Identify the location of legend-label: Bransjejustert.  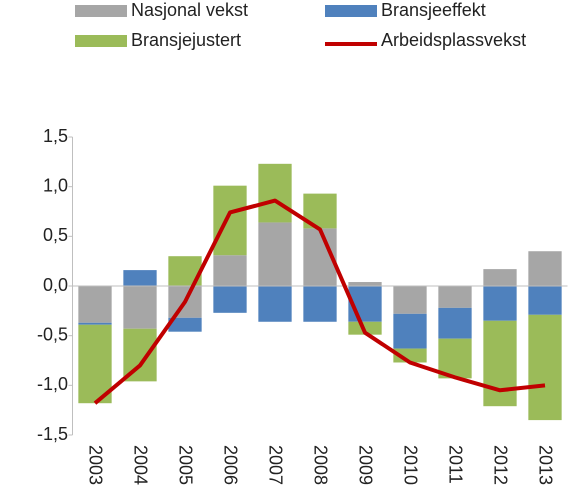
(186, 40).